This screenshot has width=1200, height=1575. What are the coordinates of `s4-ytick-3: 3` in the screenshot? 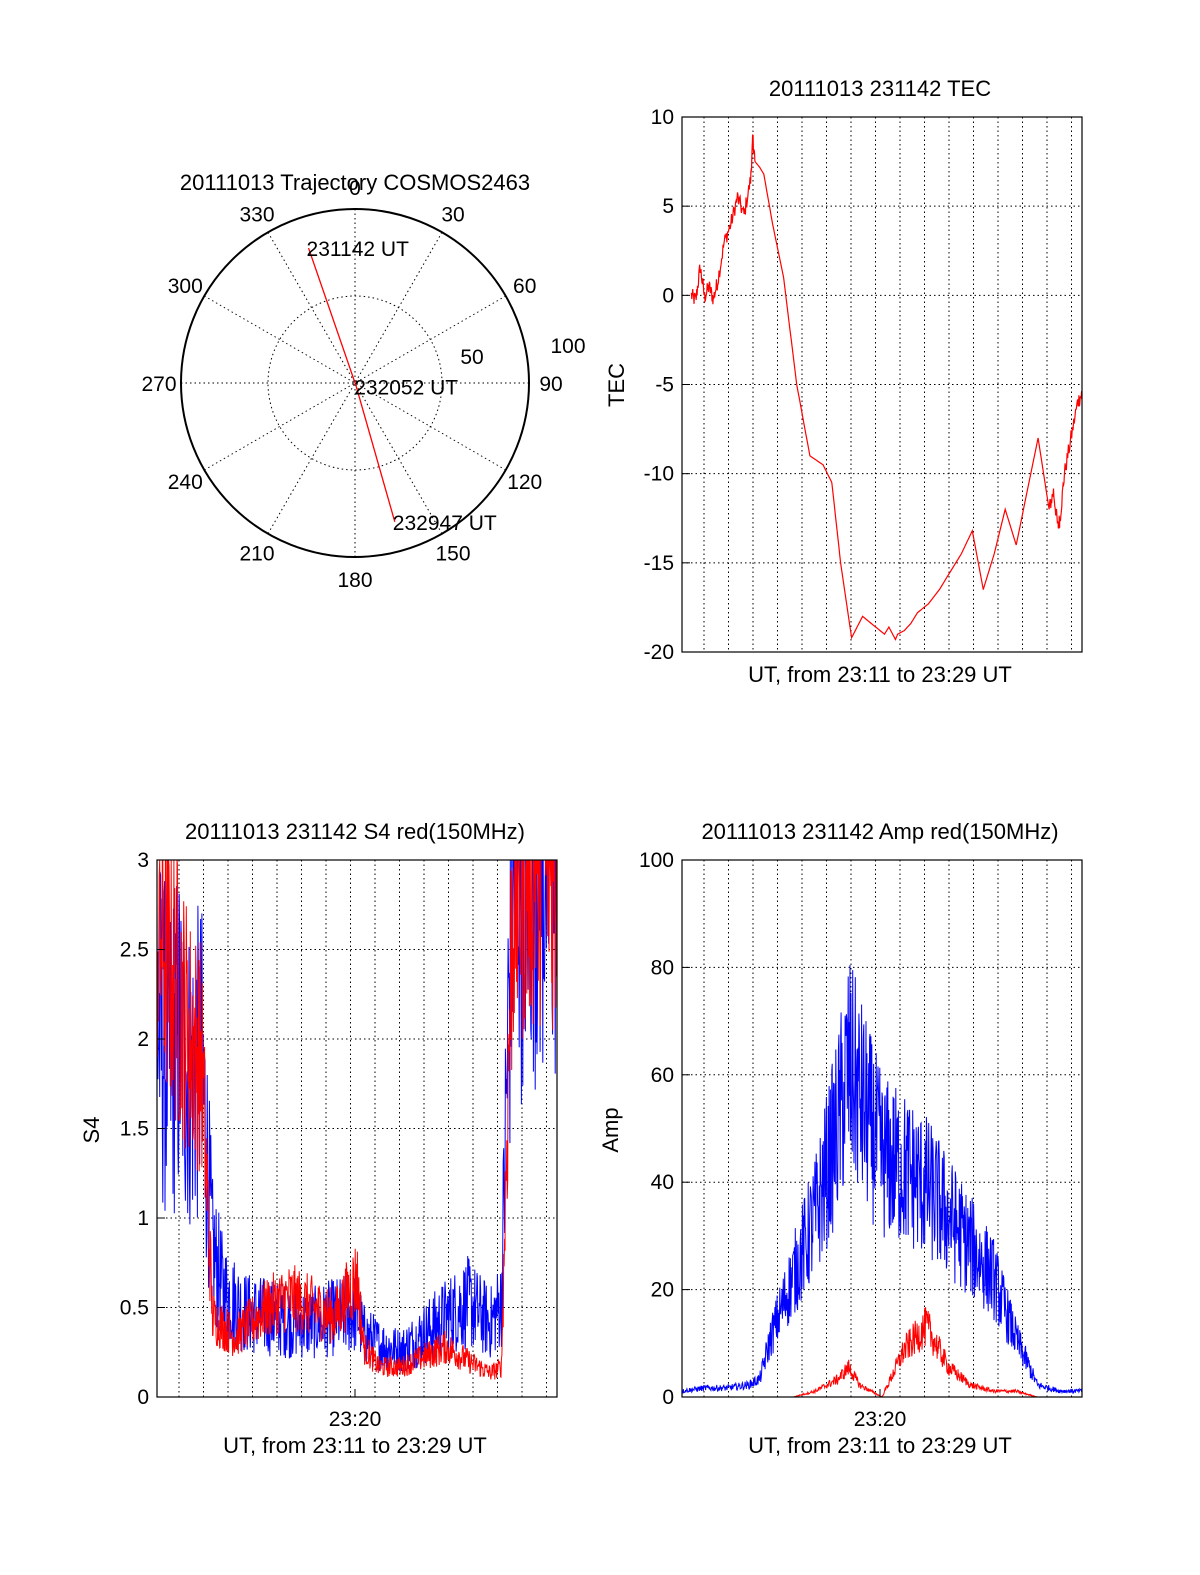 It's located at (143, 860).